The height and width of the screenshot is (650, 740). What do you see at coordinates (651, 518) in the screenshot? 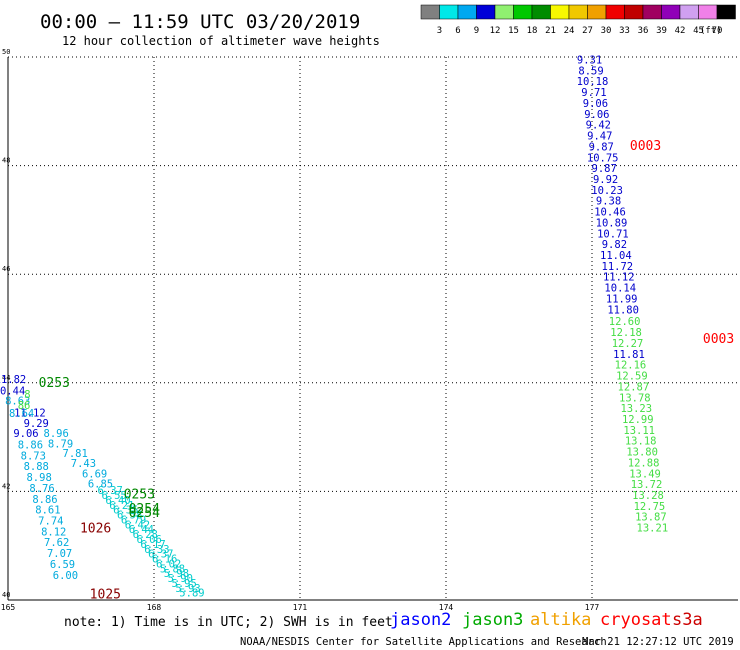
I see `swh-value-label: 13.87` at bounding box center [651, 518].